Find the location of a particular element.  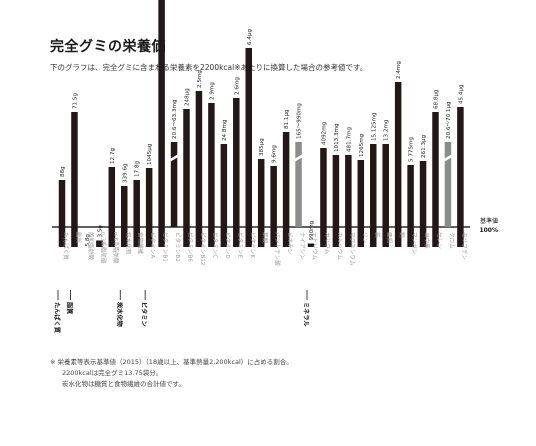

category-label-23: マグネシウム is located at coordinates (352, 249).